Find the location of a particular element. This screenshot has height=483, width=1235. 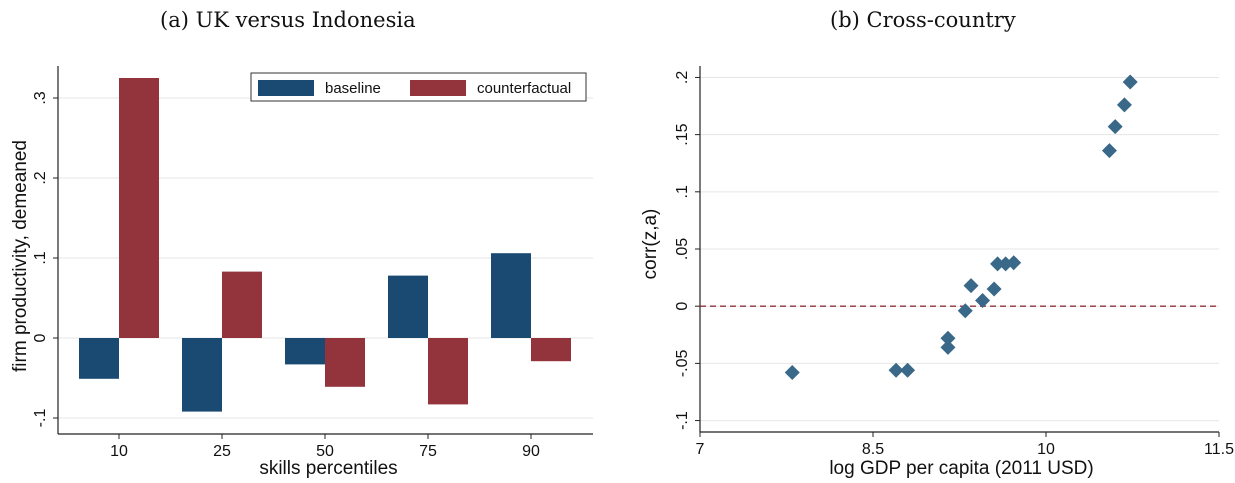

chart-a-y-tick-label: -.1 is located at coordinates (40, 418).